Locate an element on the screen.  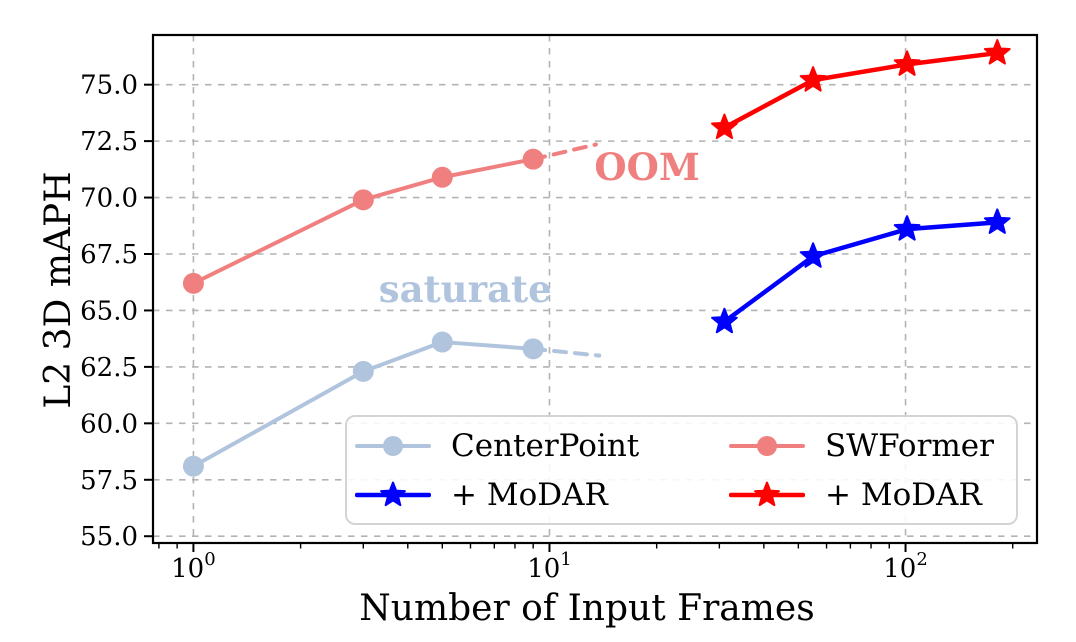
y-tick-label: 55.0 is located at coordinates (109, 537).